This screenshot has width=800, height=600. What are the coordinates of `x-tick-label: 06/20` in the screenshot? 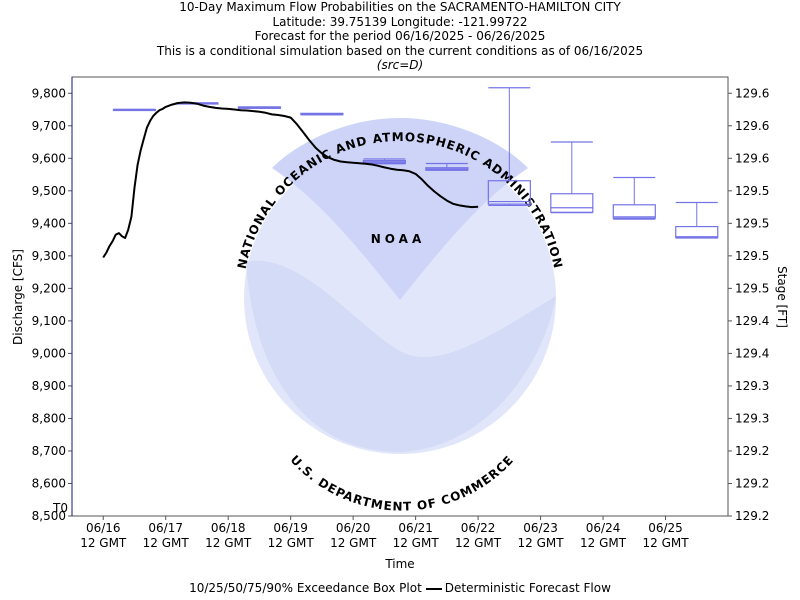 It's located at (353, 528).